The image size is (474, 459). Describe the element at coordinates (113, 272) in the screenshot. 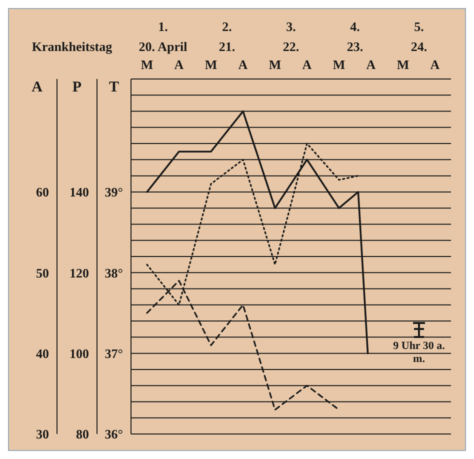

I see `y-tick-label: 38°` at that location.